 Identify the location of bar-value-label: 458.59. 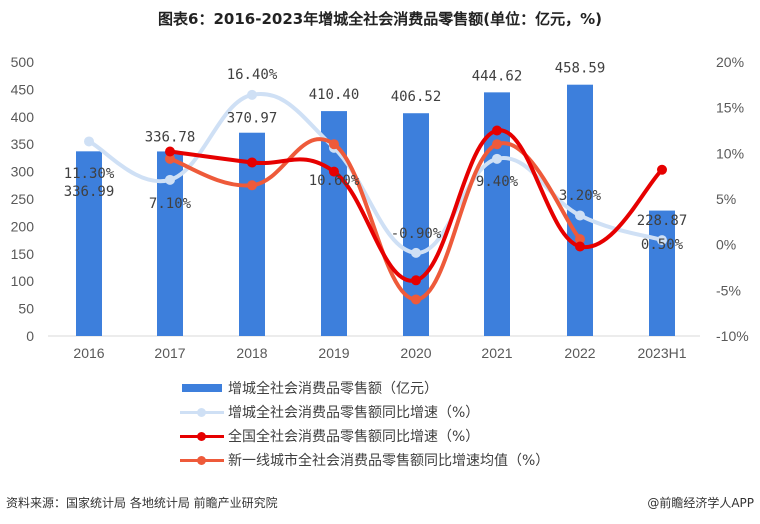
(580, 69).